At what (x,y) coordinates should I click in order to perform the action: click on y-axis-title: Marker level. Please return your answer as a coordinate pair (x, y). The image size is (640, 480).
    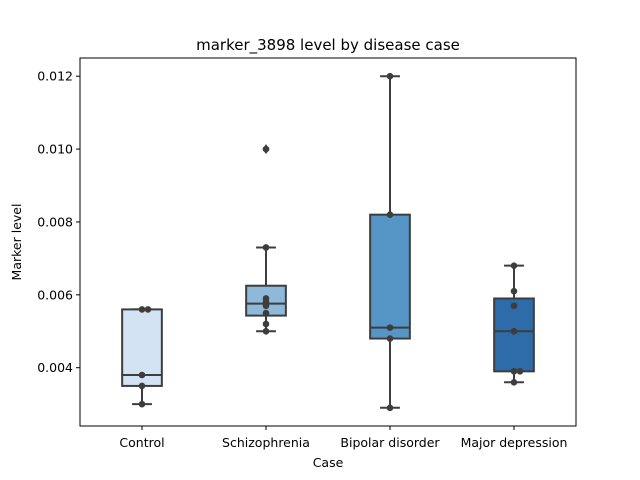
    Looking at the image, I should click on (16, 242).